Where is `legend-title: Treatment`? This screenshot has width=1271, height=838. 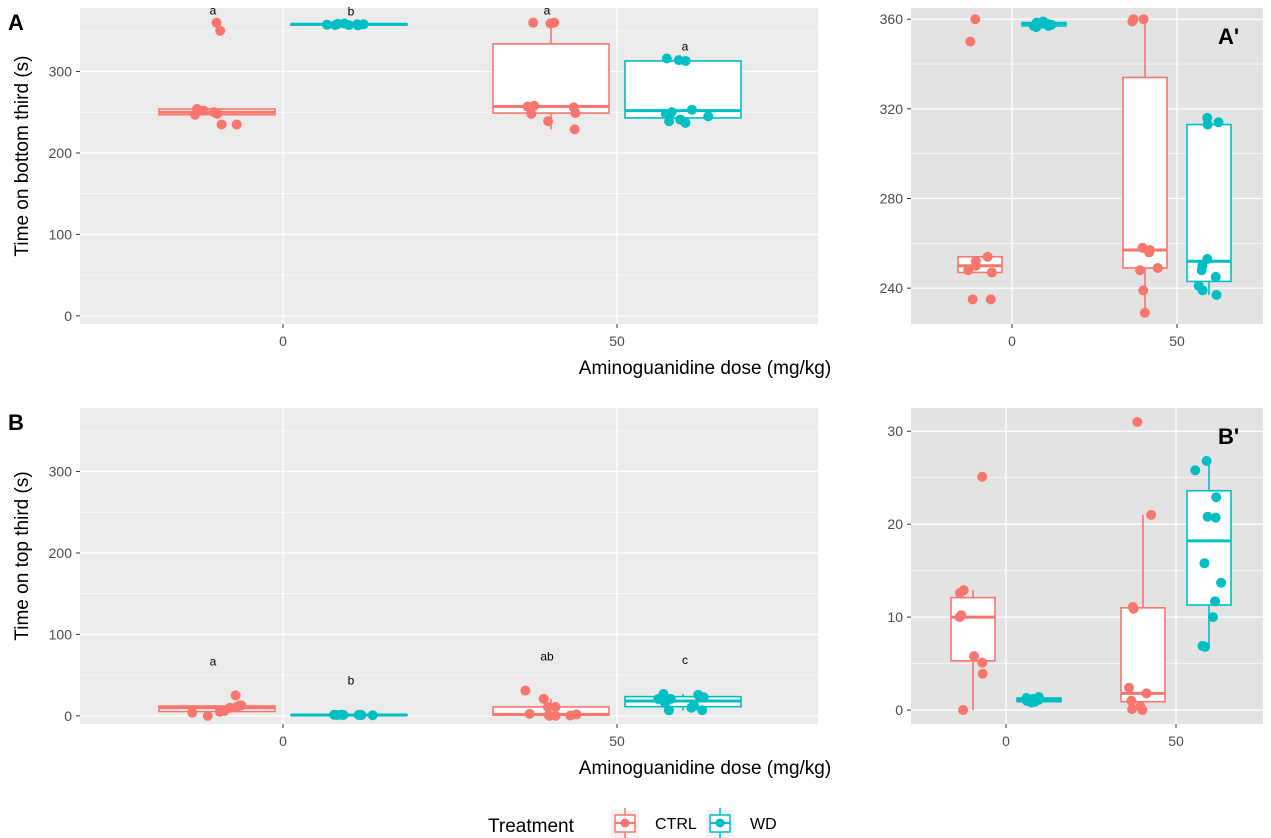 legend-title: Treatment is located at coordinates (531, 826).